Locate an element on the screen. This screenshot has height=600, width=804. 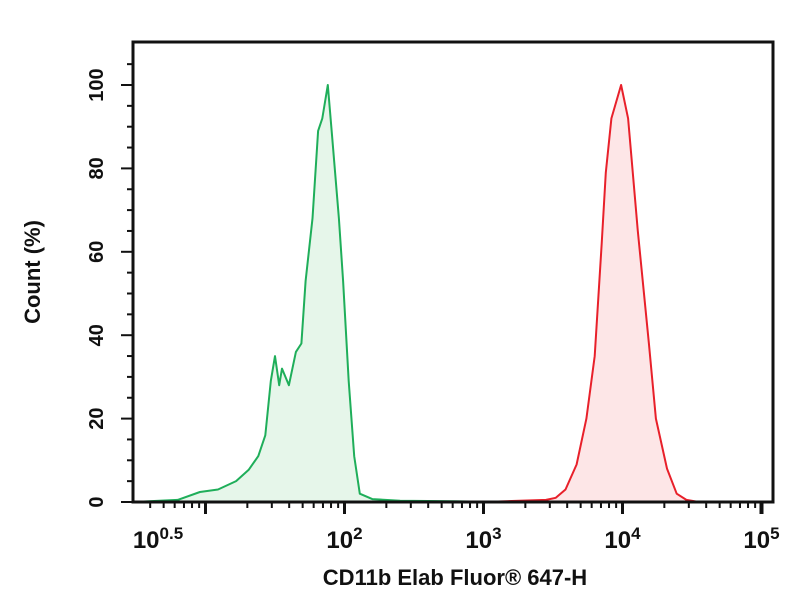
y-tick-label: 40 is located at coordinates (97, 335).